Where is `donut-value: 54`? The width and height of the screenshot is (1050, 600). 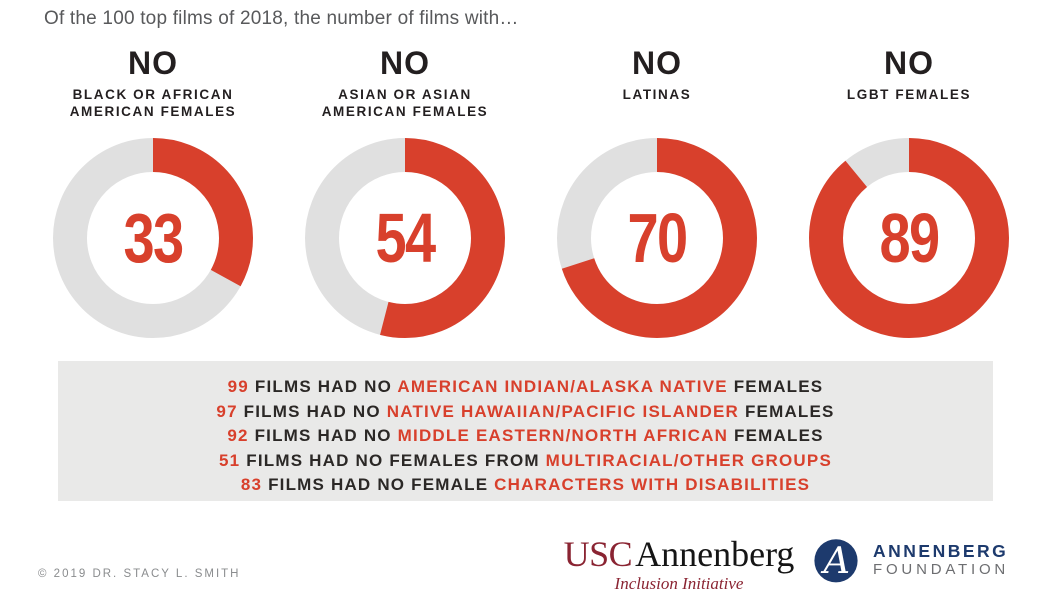
donut-value: 54 is located at coordinates (405, 238).